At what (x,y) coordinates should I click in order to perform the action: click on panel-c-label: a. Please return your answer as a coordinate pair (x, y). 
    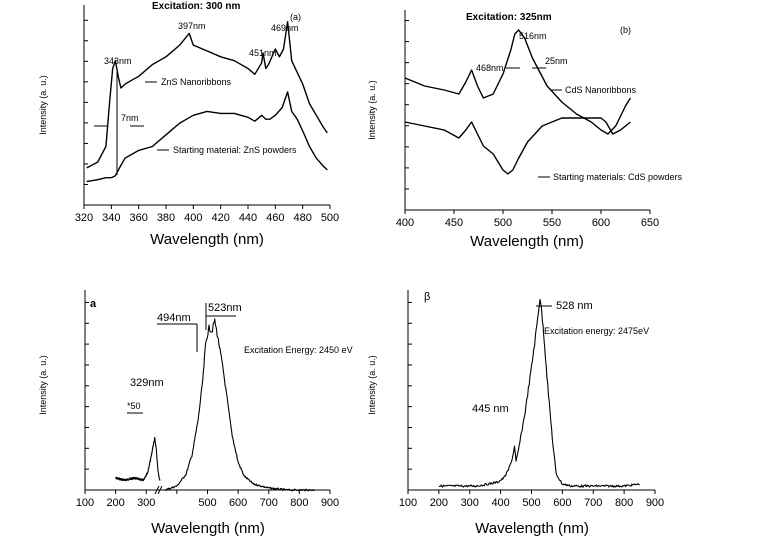
    Looking at the image, I should click on (93, 304).